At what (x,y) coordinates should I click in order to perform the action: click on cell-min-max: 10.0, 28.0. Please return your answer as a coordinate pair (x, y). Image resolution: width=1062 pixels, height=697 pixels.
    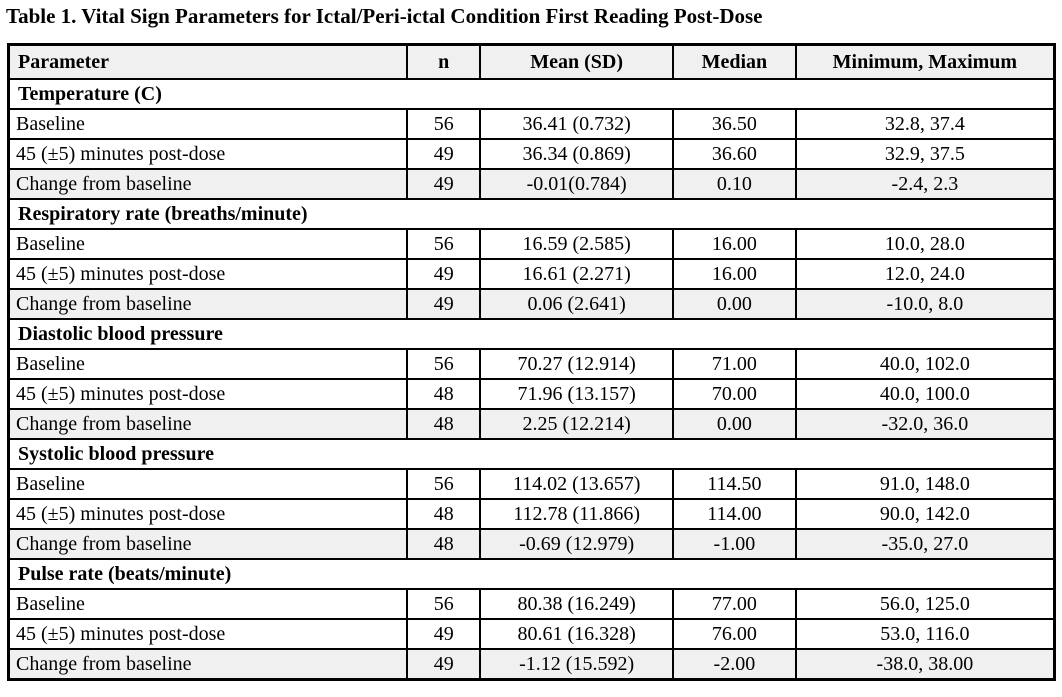
    Looking at the image, I should click on (925, 244).